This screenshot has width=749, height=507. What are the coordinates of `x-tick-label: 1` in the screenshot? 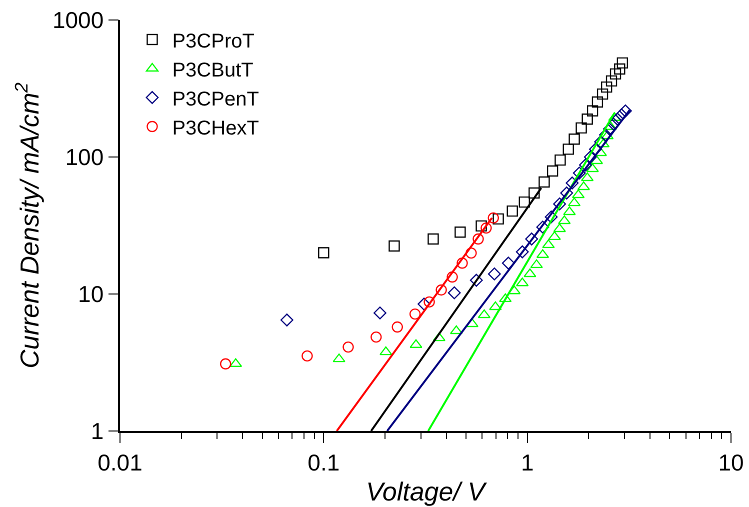 It's located at (527, 462).